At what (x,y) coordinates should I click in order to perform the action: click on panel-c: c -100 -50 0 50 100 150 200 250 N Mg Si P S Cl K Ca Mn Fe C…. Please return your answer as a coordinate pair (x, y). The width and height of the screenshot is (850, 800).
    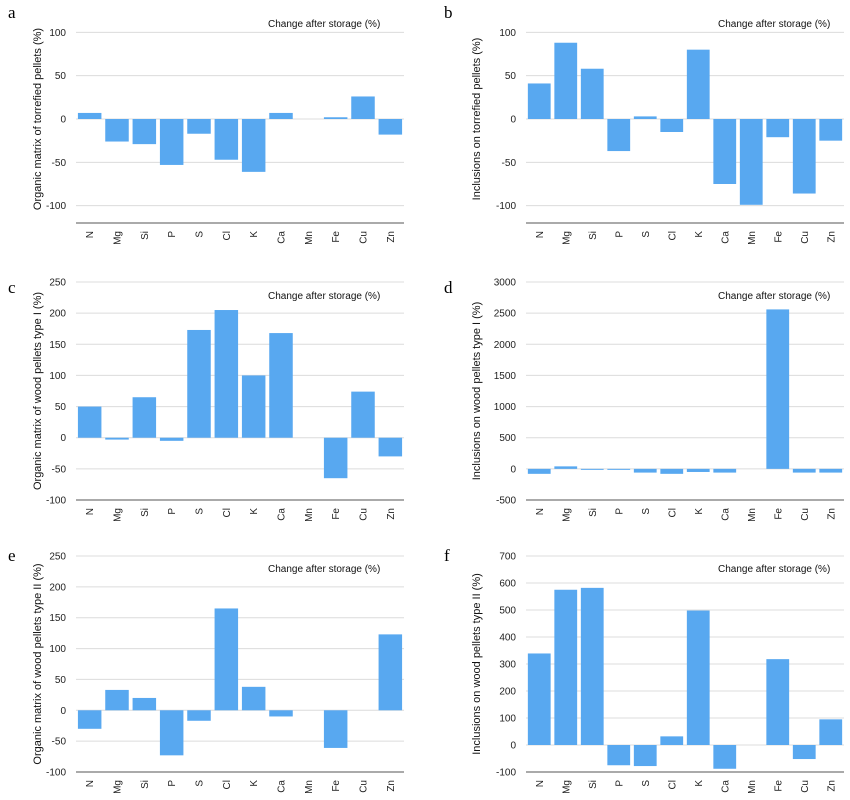
    Looking at the image, I should click on (206, 400).